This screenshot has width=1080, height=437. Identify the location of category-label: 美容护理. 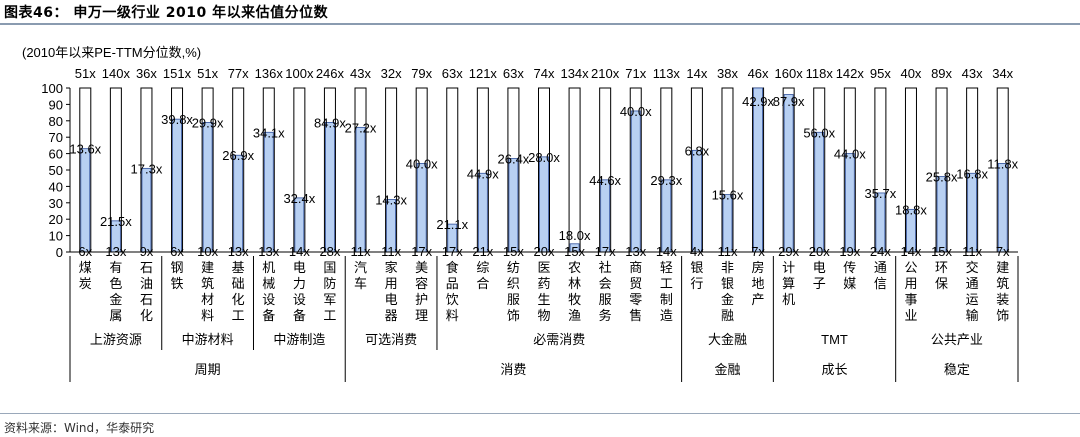
(421, 291).